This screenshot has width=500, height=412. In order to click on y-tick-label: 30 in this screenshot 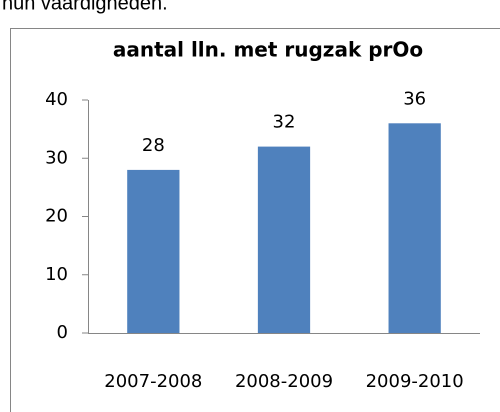, I will do `click(56, 157)`.